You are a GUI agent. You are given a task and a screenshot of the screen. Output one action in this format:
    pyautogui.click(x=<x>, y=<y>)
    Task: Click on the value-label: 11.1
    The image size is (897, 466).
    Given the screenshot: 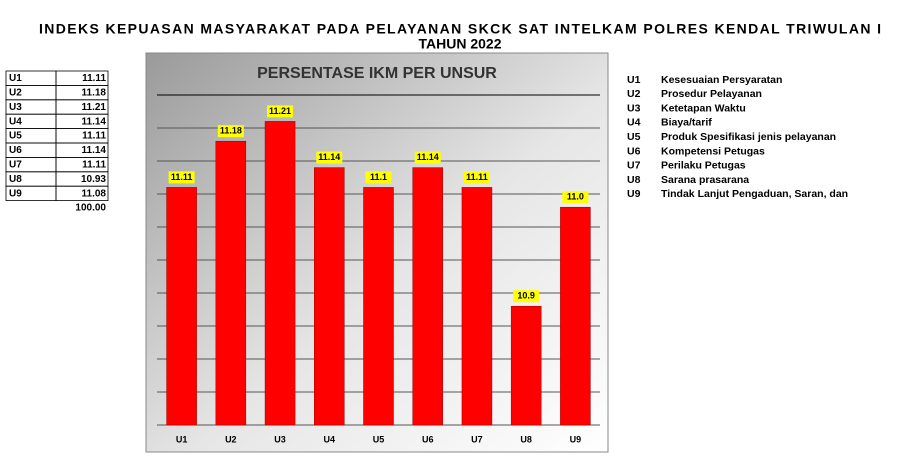 What is the action you would take?
    pyautogui.click(x=378, y=177)
    